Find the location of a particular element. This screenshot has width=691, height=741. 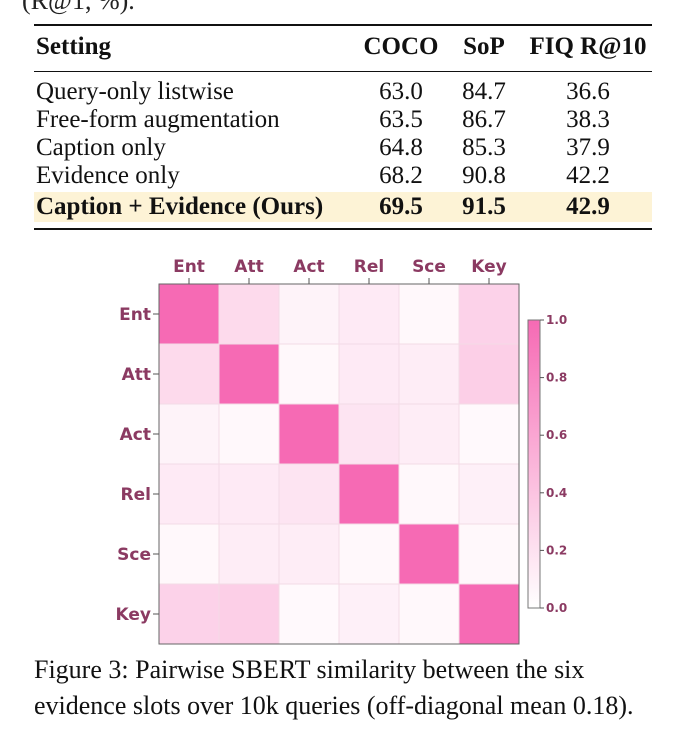

table-cell-fiq: 36.6 is located at coordinates (588, 91).